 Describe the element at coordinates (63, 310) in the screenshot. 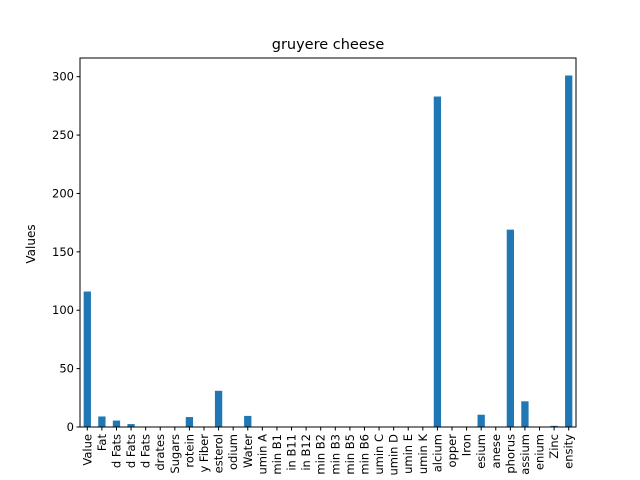

I see `y-tick-label: 100` at that location.